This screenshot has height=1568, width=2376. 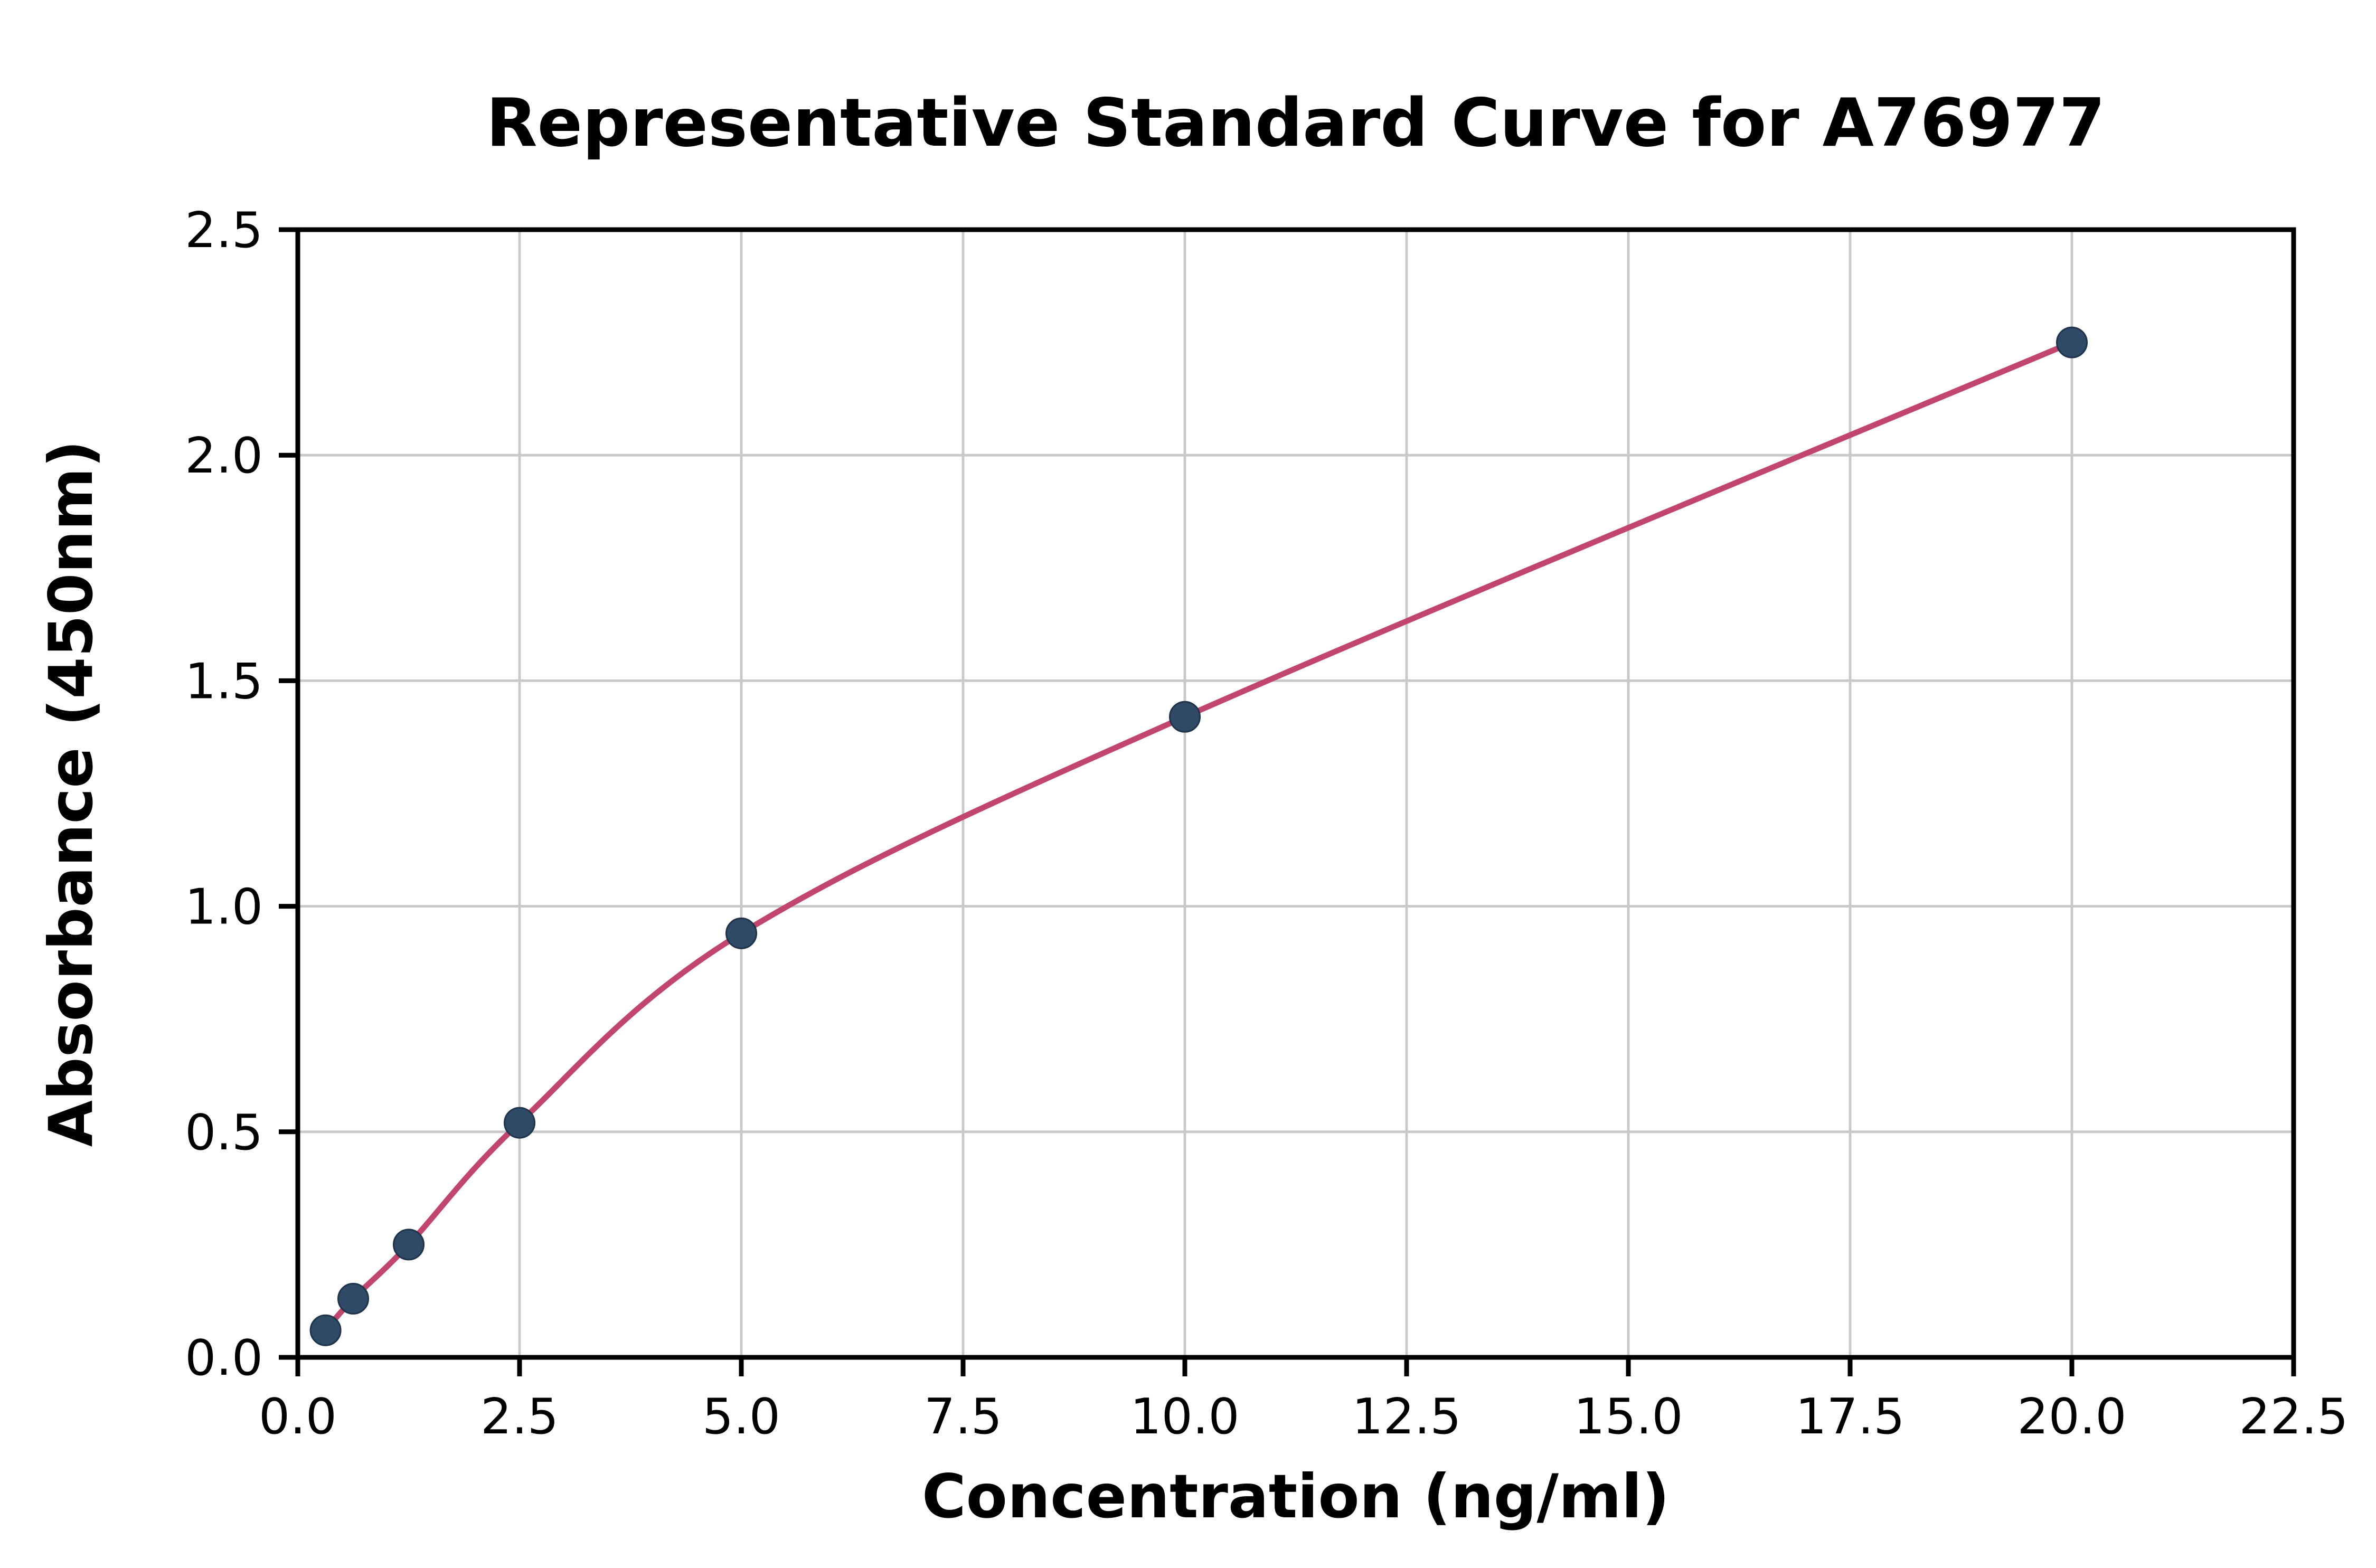 I want to click on x-tick-label: 15.0, so click(x=1628, y=1416).